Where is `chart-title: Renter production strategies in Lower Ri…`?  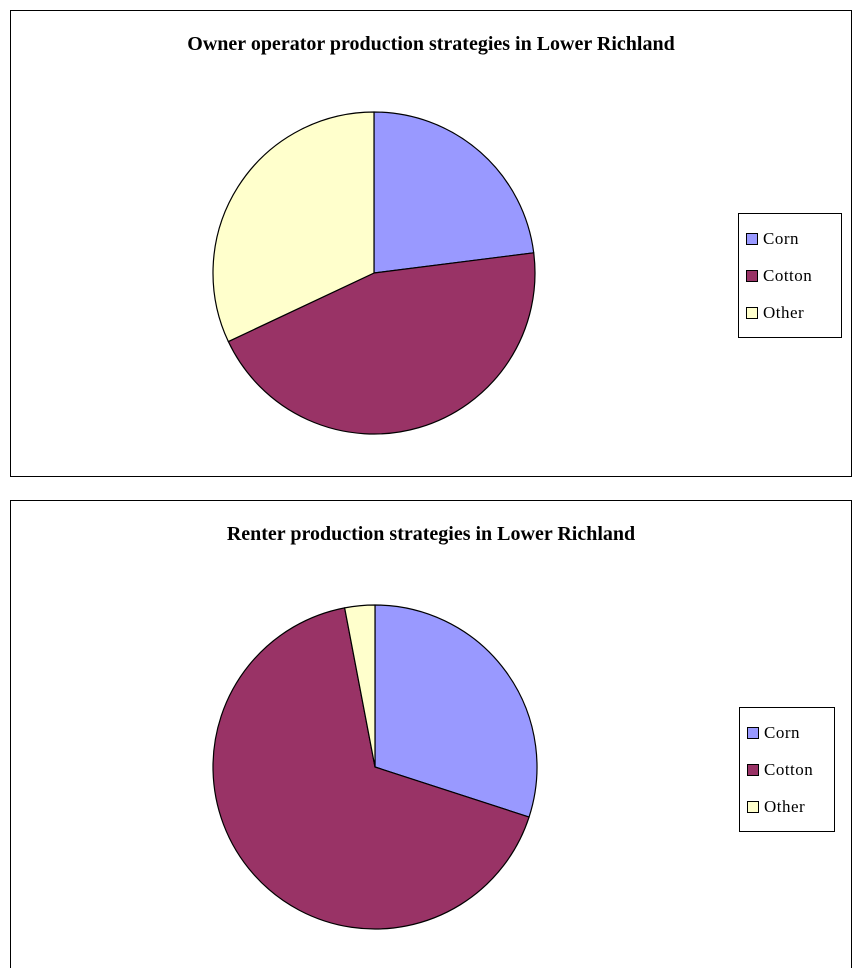
chart-title: Renter production strategies in Lower Ri… is located at coordinates (431, 534).